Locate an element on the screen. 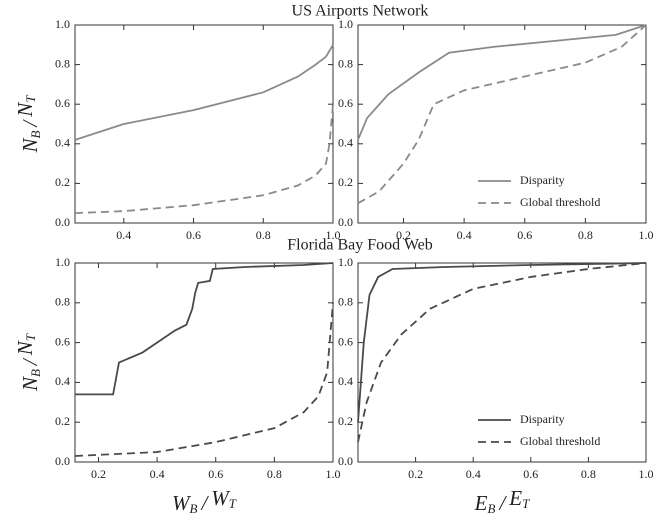 The image size is (659, 520). axis-label: WB / WT is located at coordinates (204, 501).